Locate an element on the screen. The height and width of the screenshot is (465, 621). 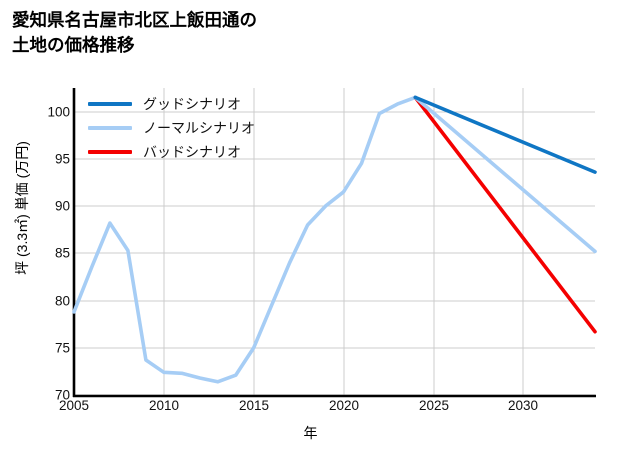
y-tick-95: 95 is located at coordinates (62, 159).